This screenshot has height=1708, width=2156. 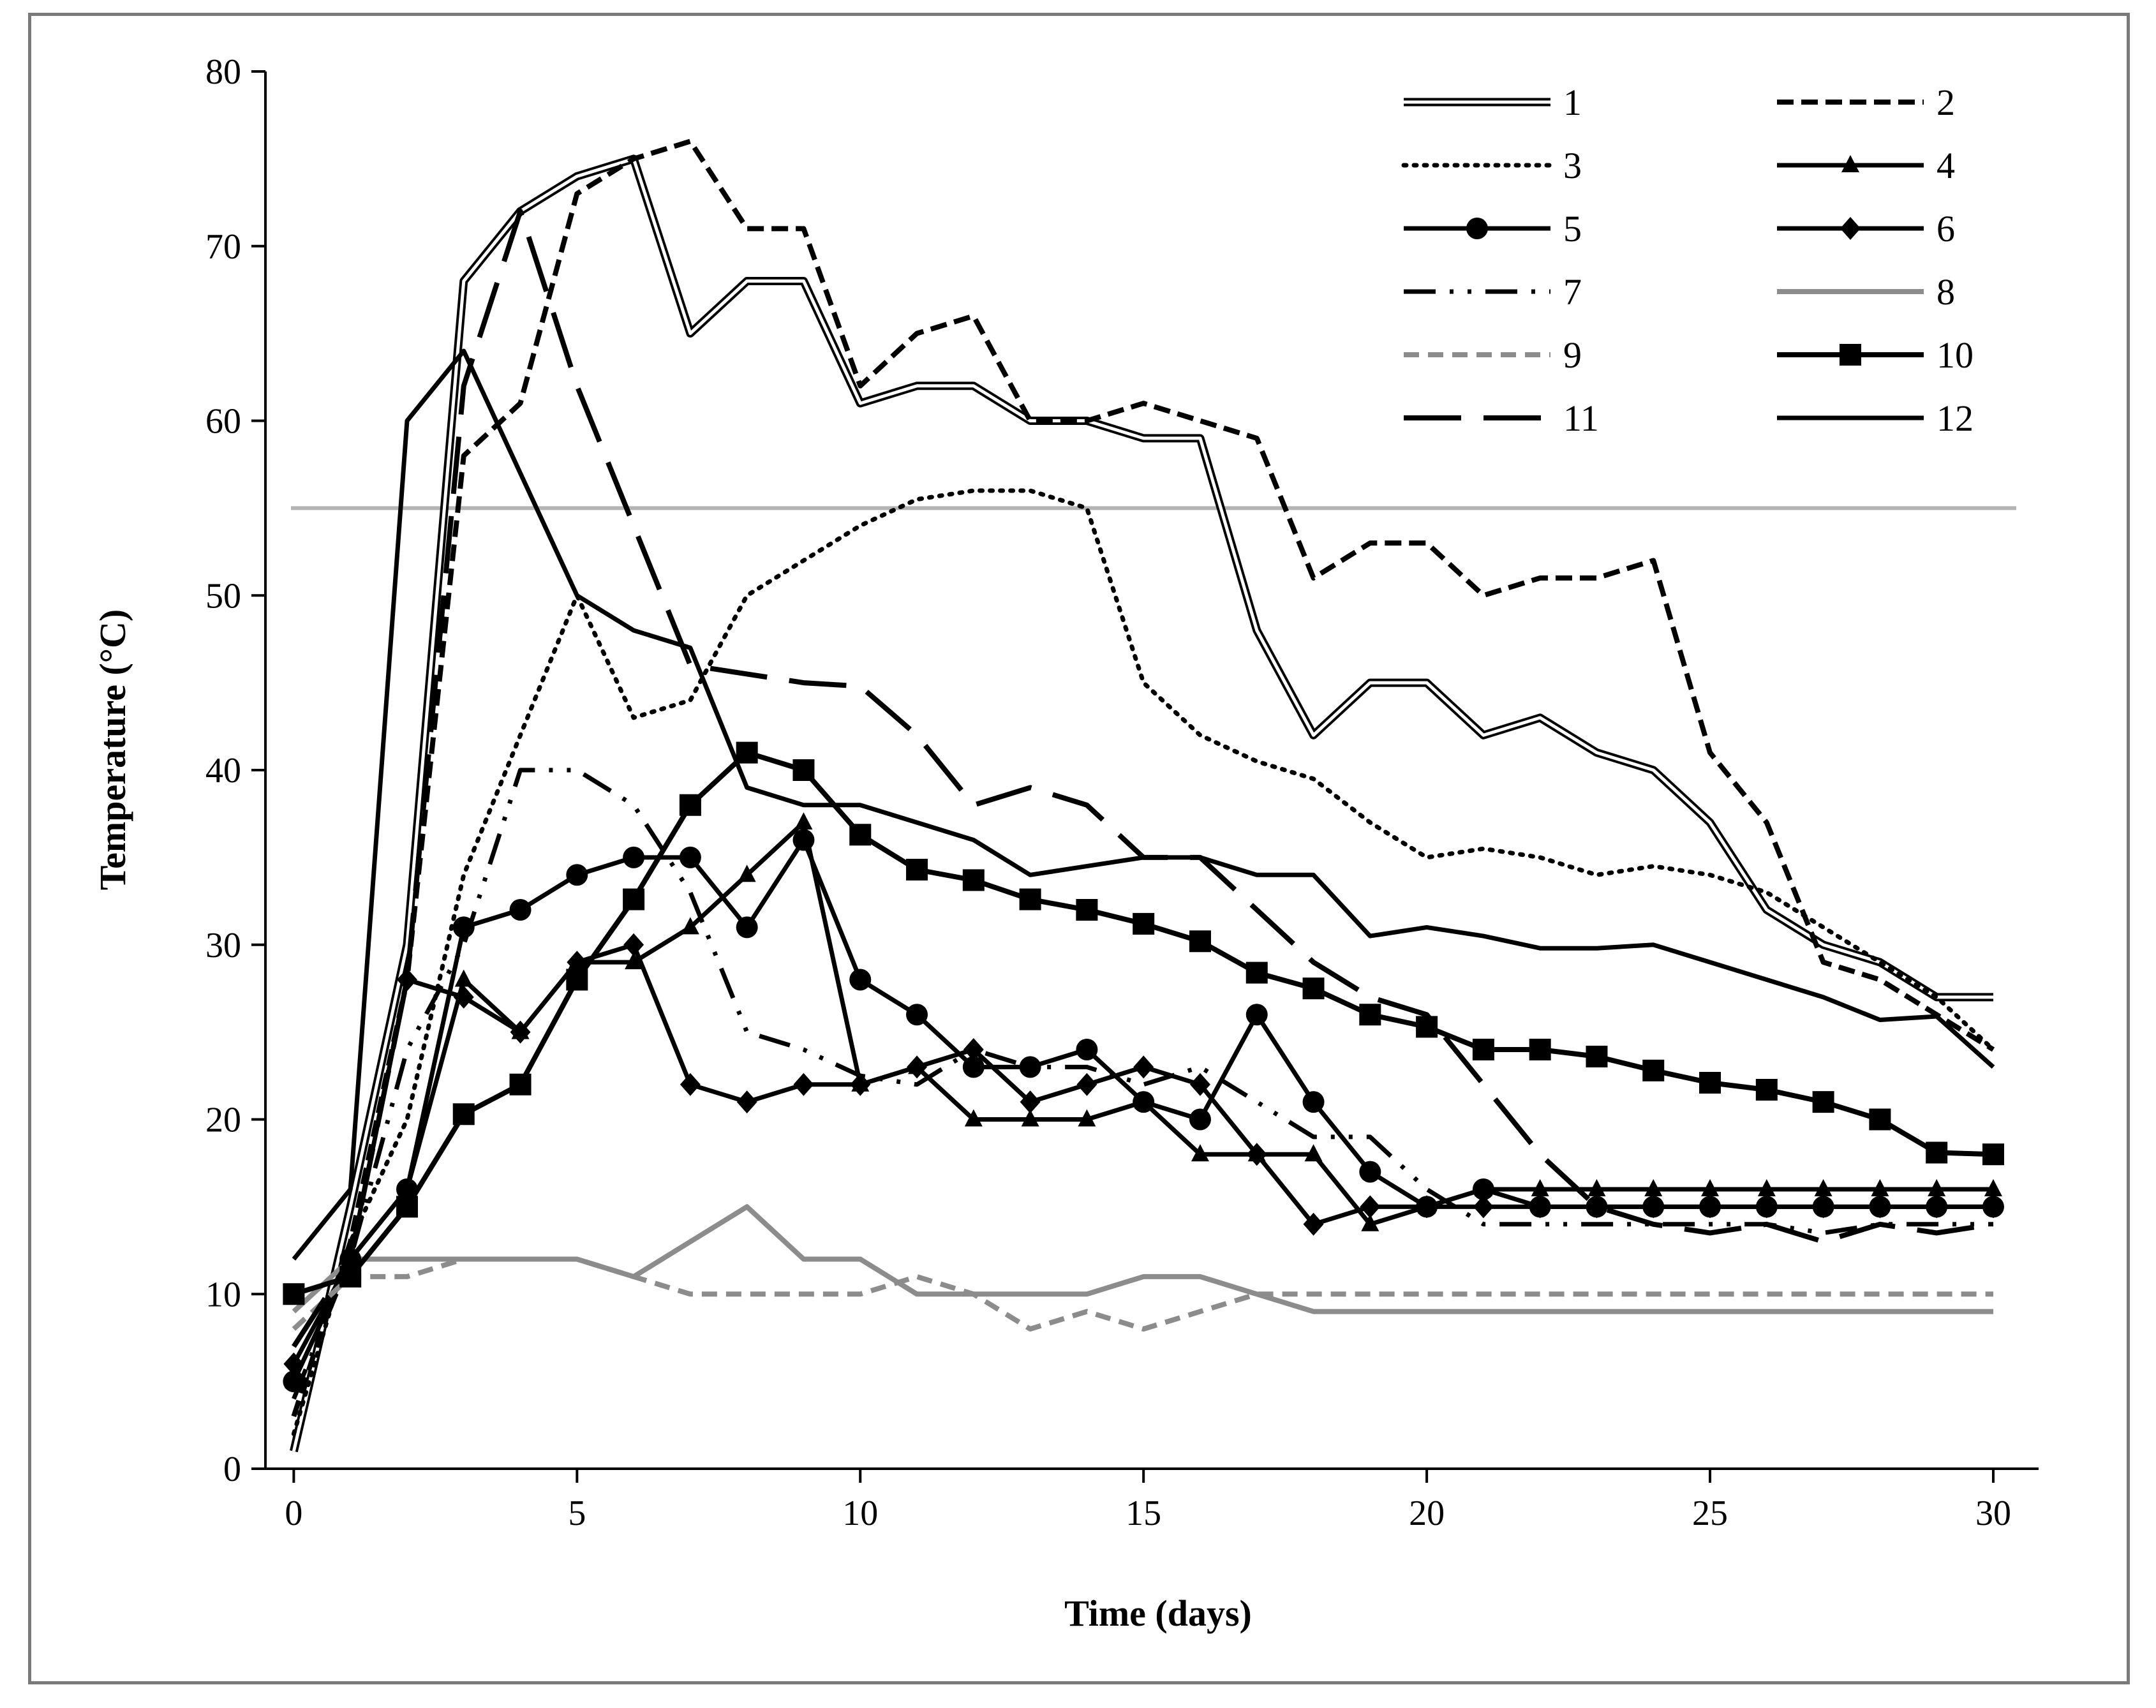 I want to click on x-tick-label: 25, so click(x=1710, y=1513).